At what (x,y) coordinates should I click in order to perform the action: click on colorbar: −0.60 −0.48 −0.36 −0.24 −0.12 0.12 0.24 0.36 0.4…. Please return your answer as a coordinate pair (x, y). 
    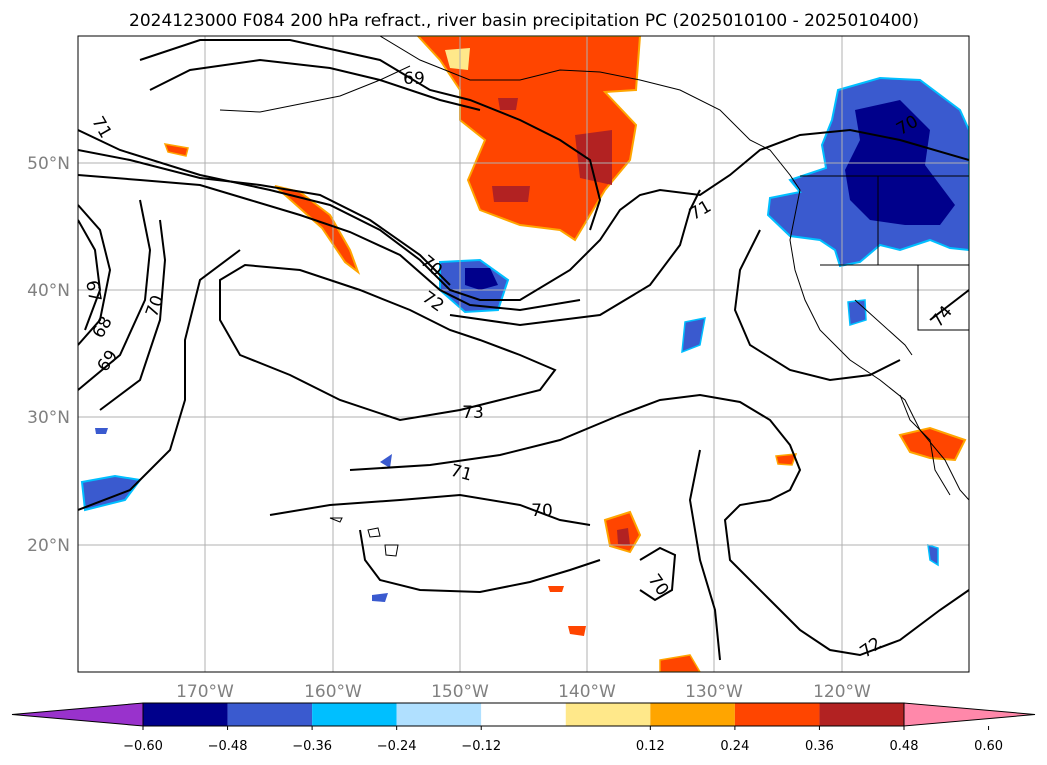
    Looking at the image, I should click on (523, 728).